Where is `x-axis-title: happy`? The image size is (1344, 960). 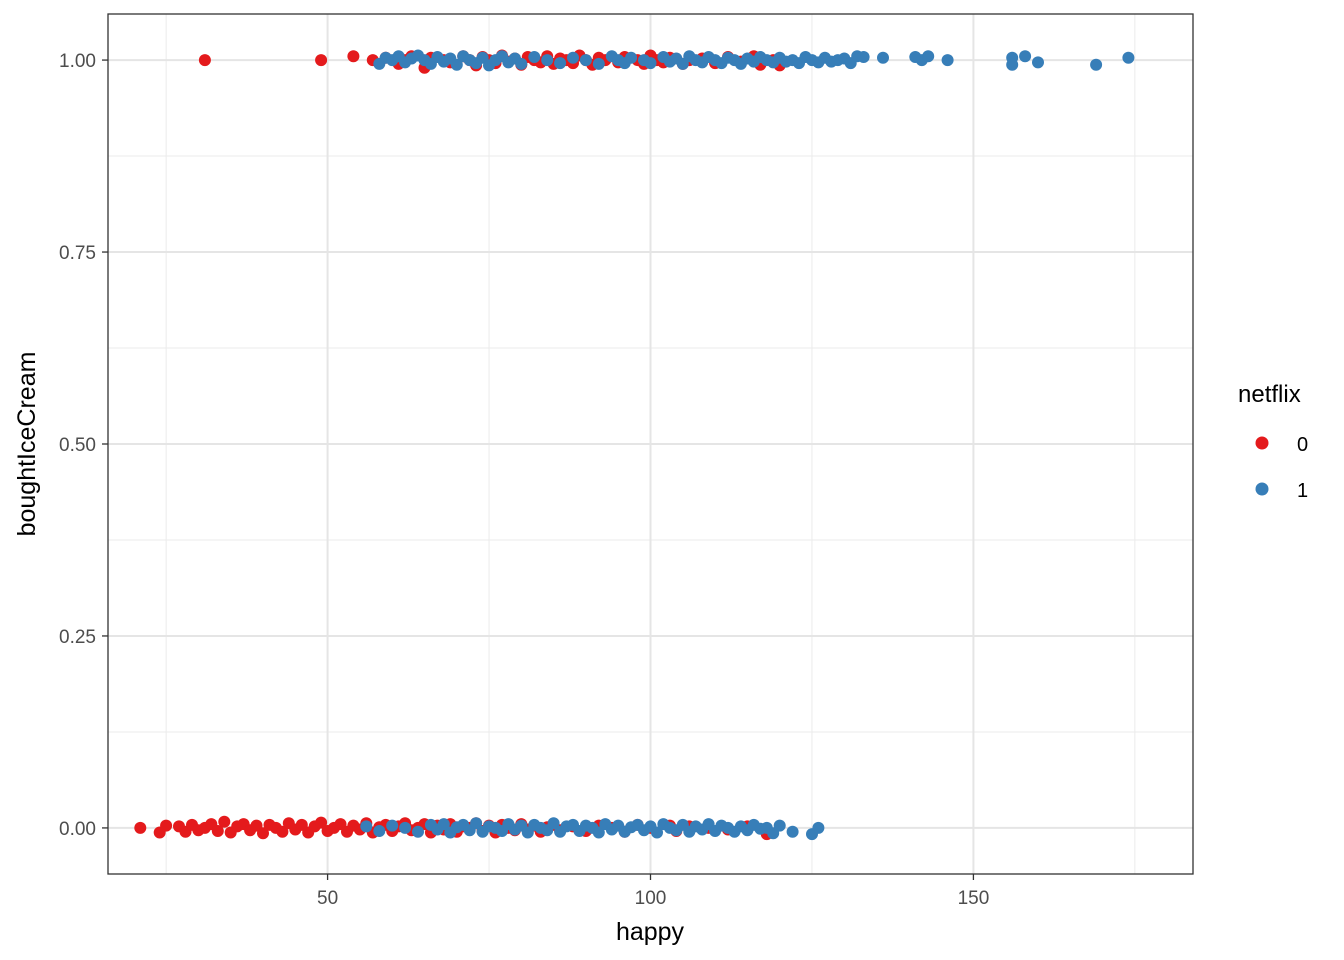 x-axis-title: happy is located at coordinates (650, 932).